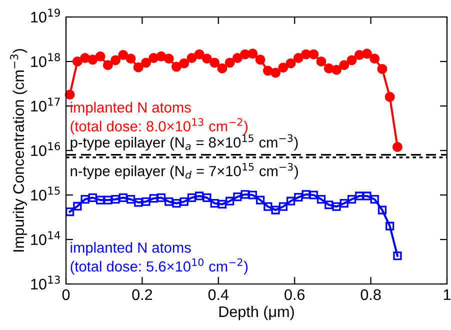 This screenshot has width=451, height=330. Describe the element at coordinates (45, 238) in the screenshot. I see `y-tick-label: 10$^{14}$` at that location.